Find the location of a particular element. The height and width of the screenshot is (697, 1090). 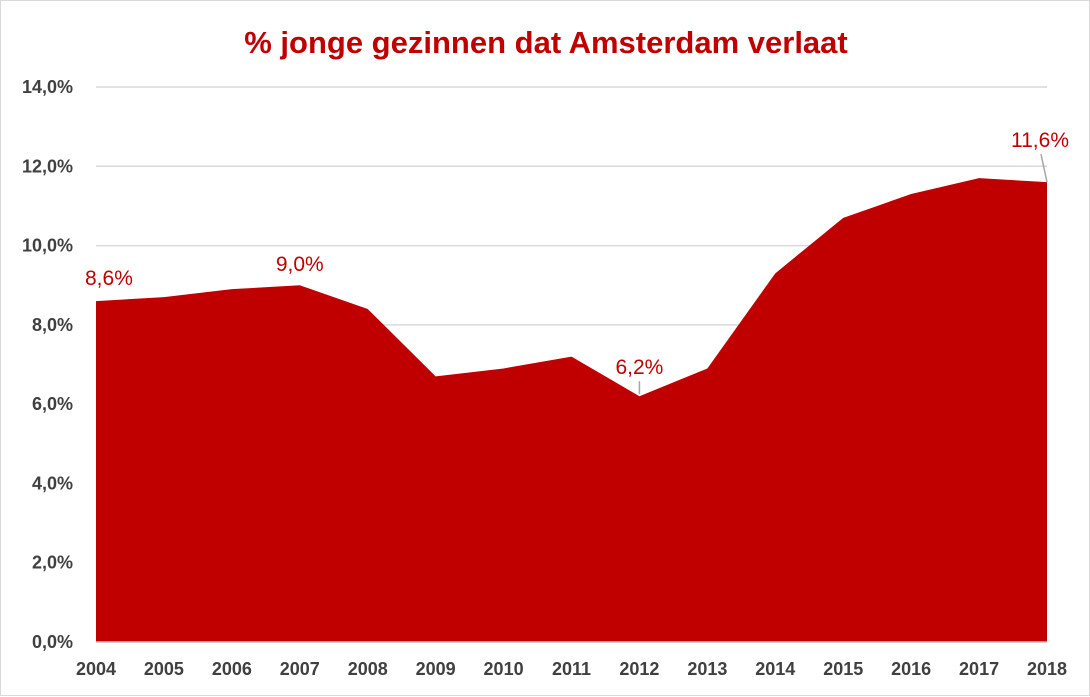

y-axis-ticks: 0,0% 2,0% 4,0% 6,0% 8,0% 10,0% 12,0% 14,0% is located at coordinates (47, 364).